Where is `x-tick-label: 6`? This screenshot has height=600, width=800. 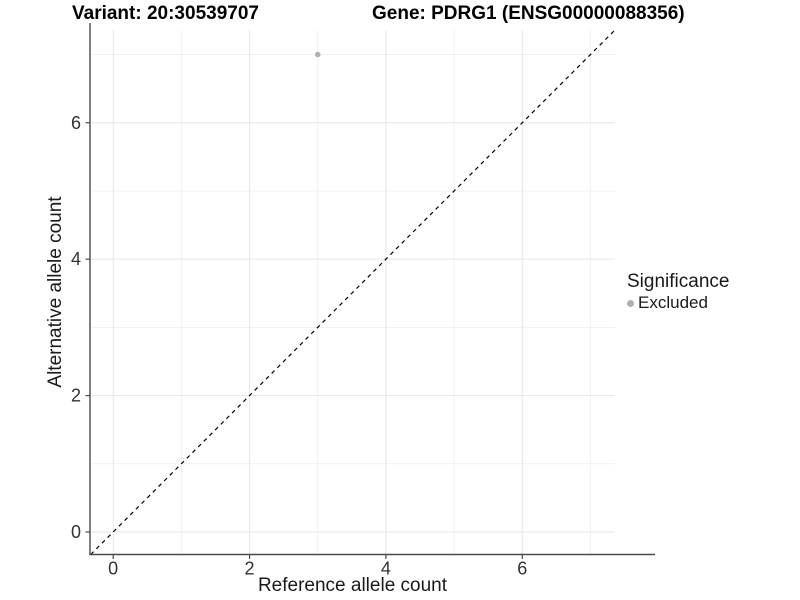 x-tick-label: 6 is located at coordinates (522, 569).